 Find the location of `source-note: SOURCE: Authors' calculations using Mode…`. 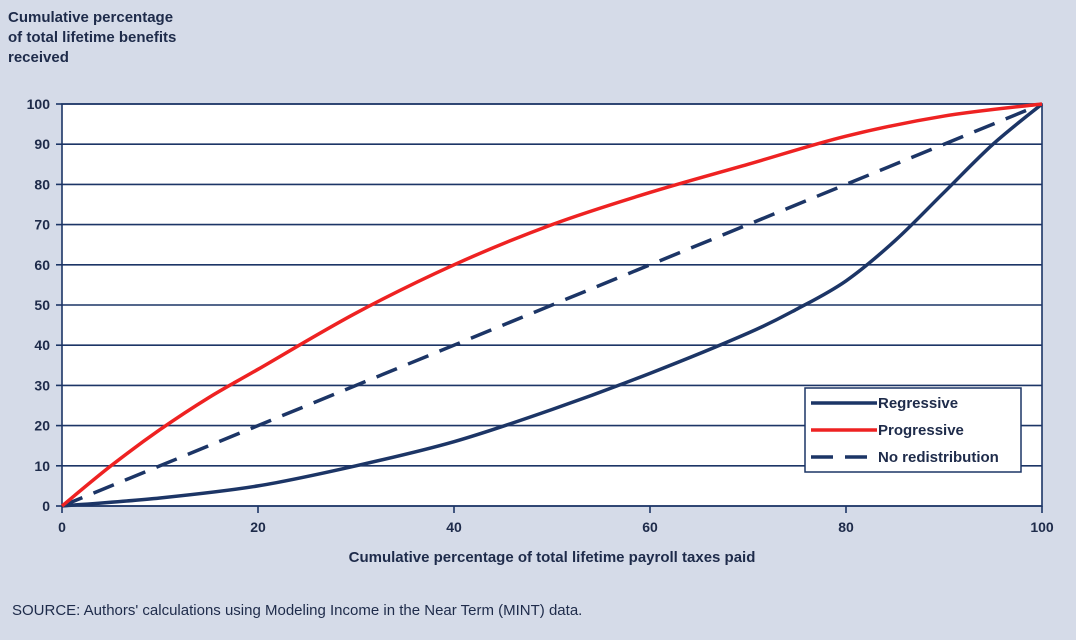

source-note: SOURCE: Authors' calculations using Mode… is located at coordinates (297, 610).